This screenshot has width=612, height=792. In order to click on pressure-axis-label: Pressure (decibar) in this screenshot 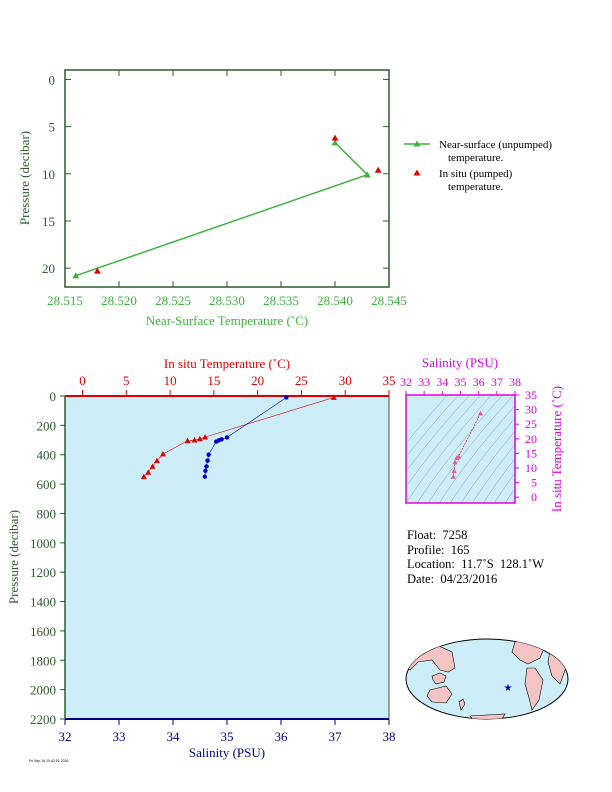, I will do `click(13, 557)`.